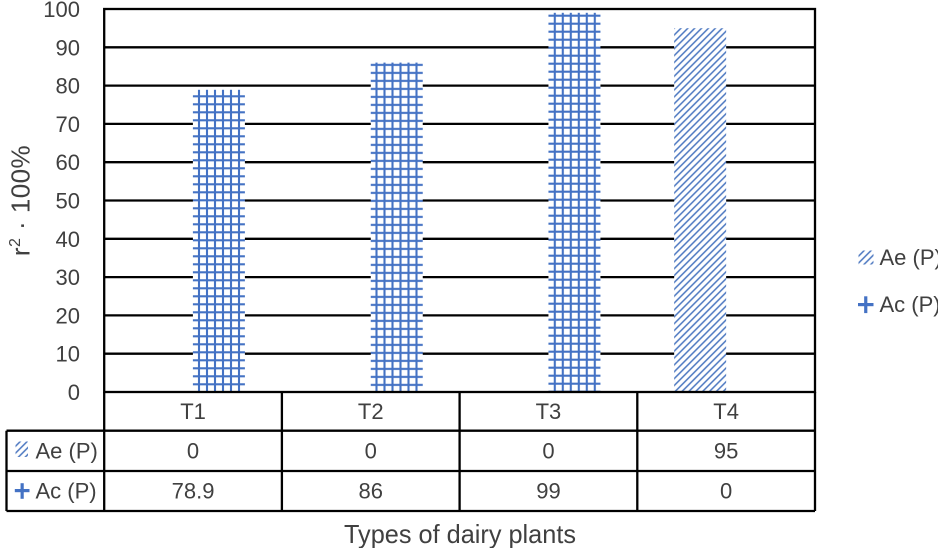 The height and width of the screenshot is (548, 938). Describe the element at coordinates (68, 354) in the screenshot. I see `svg-text: 10` at that location.